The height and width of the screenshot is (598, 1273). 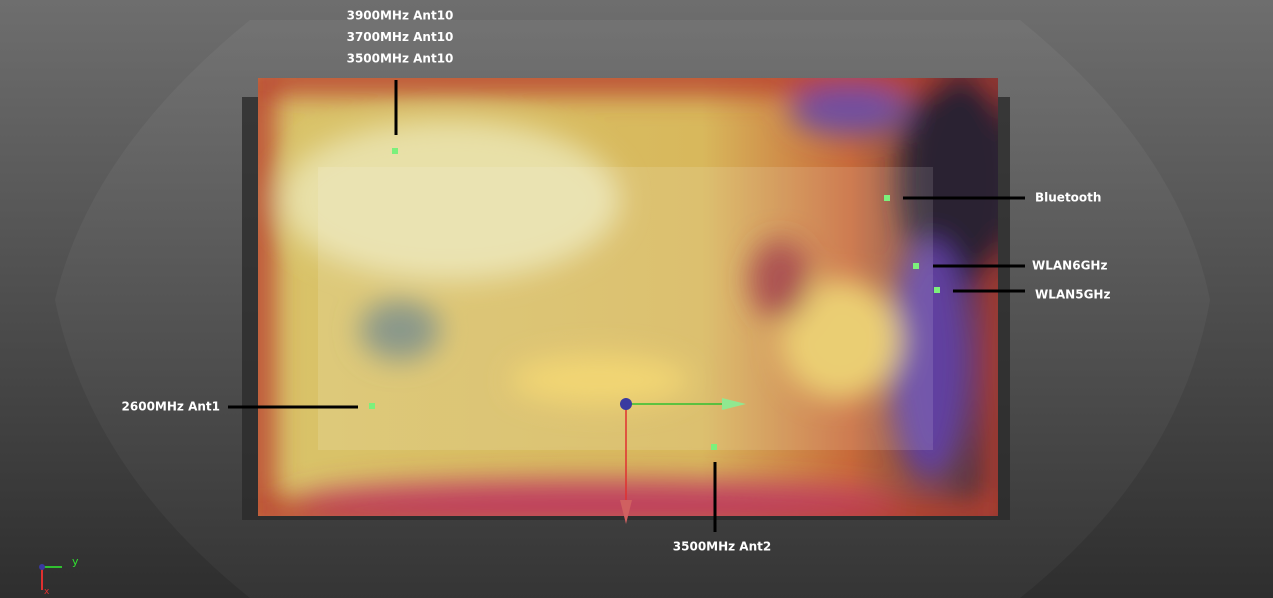 What do you see at coordinates (683, 461) in the screenshot?
I see `axis-triad` at bounding box center [683, 461].